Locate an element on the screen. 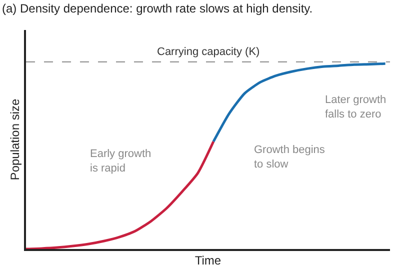 The image size is (400, 279). chart-title: (a) Density dependence: growth rate slows at high density. is located at coordinates (157, 9).